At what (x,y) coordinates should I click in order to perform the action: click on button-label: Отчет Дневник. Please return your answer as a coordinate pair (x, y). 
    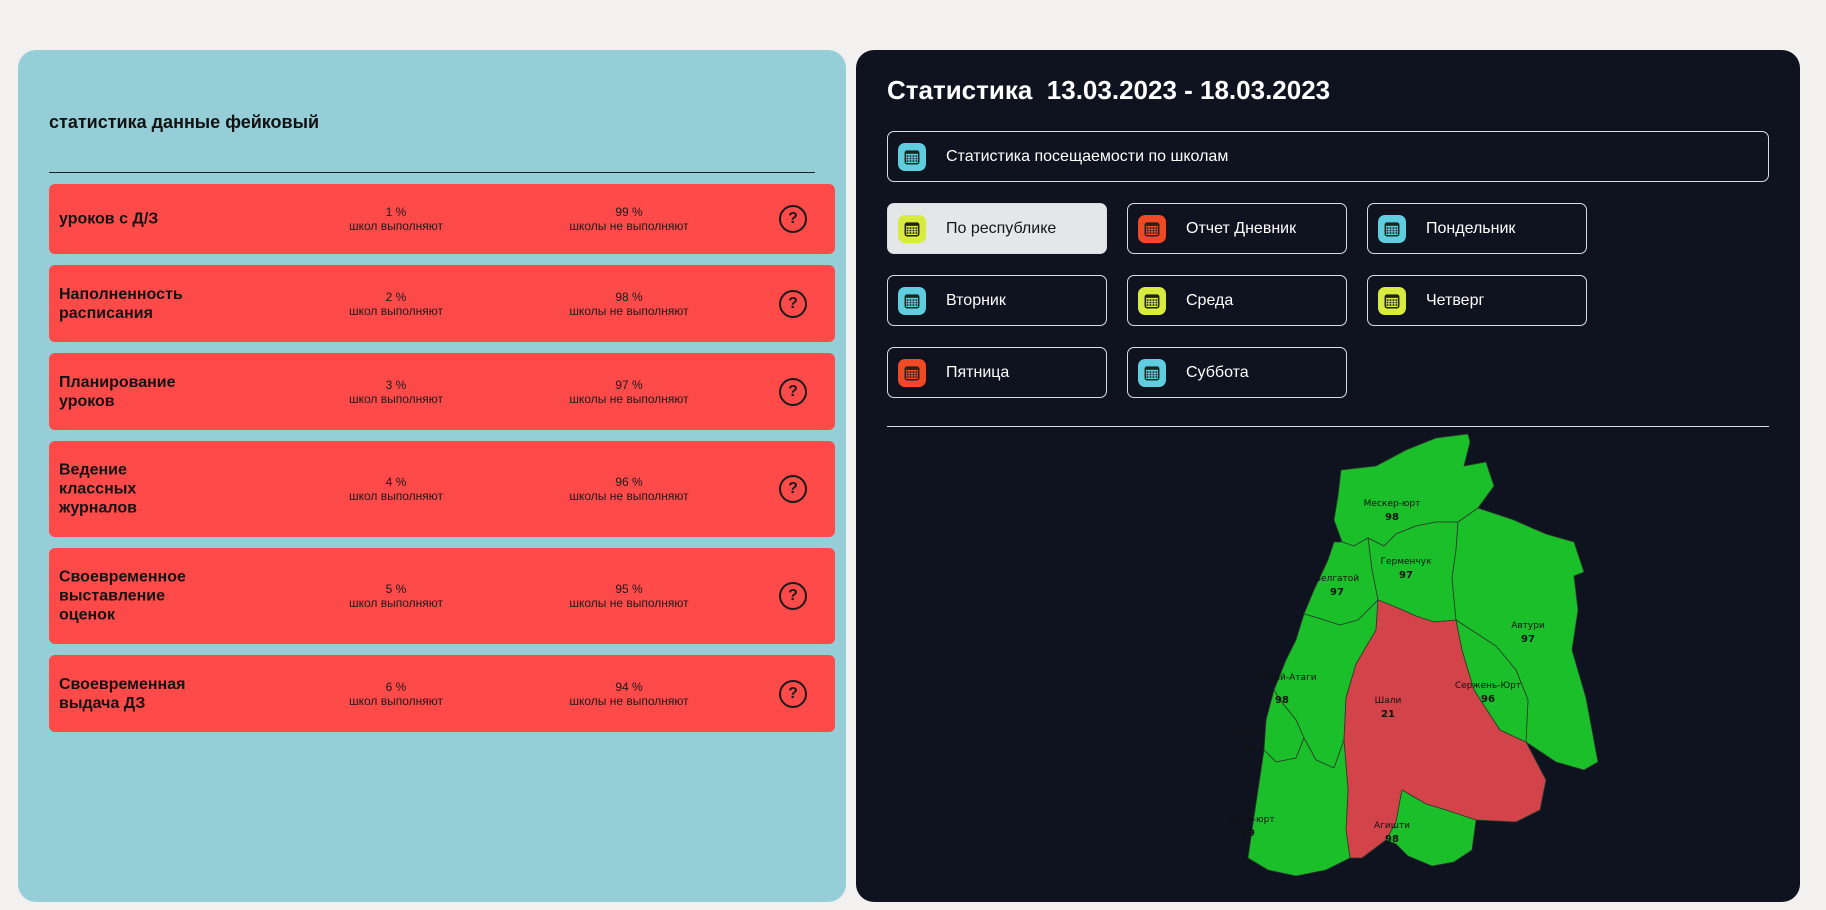
    Looking at the image, I should click on (1241, 228).